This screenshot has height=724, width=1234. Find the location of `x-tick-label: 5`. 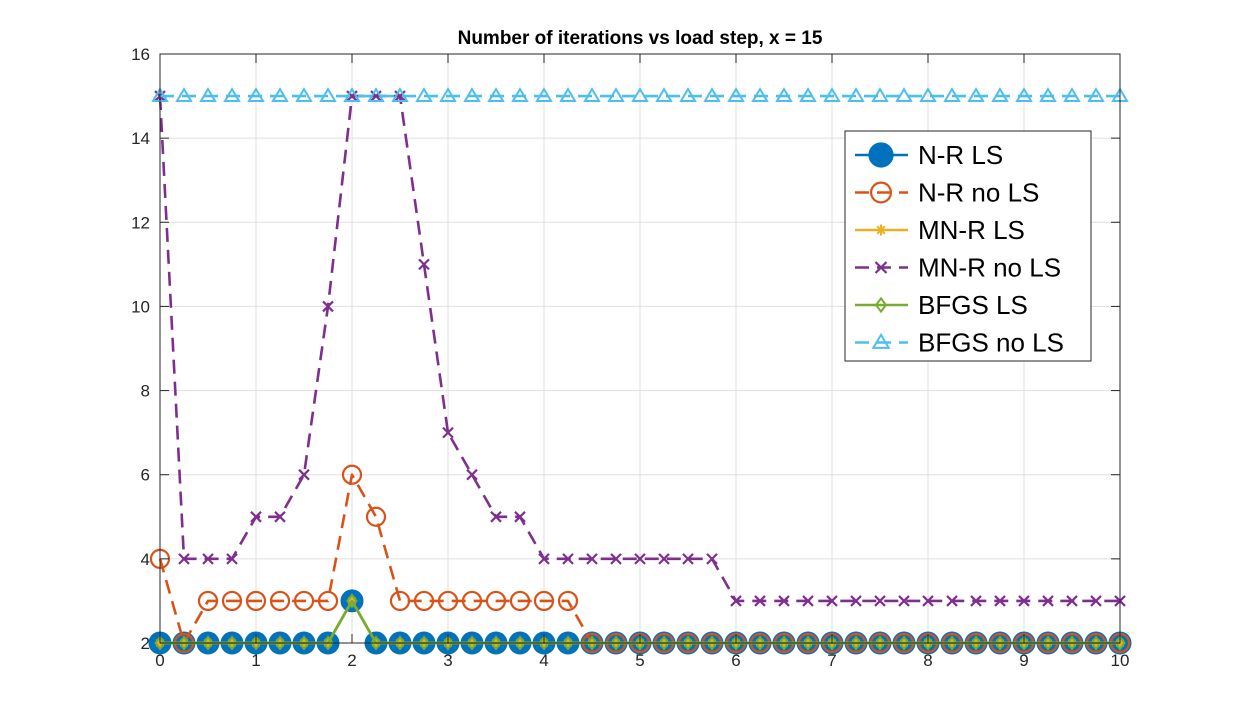

x-tick-label: 5 is located at coordinates (639, 660).